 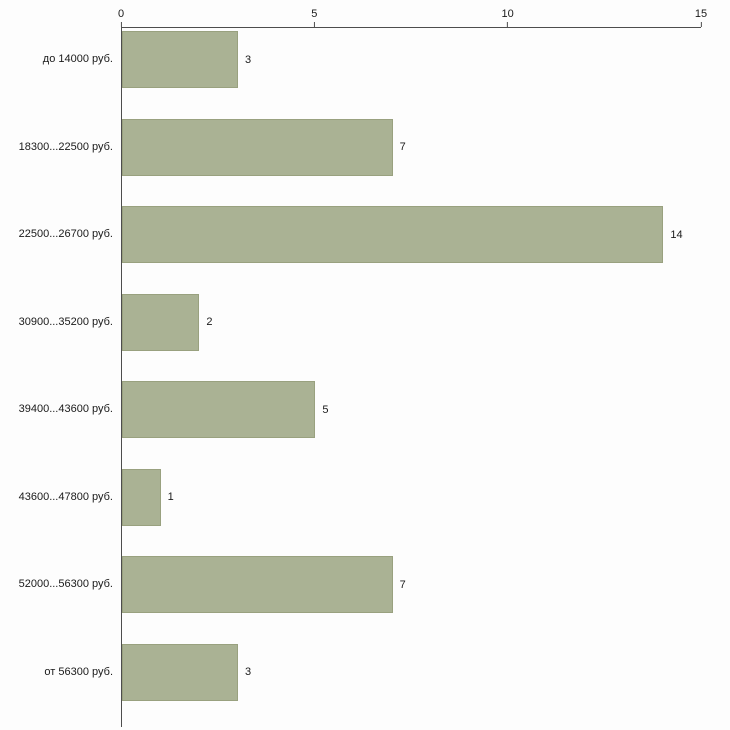 I want to click on x-axis-tick-label: 0, so click(x=121, y=14).